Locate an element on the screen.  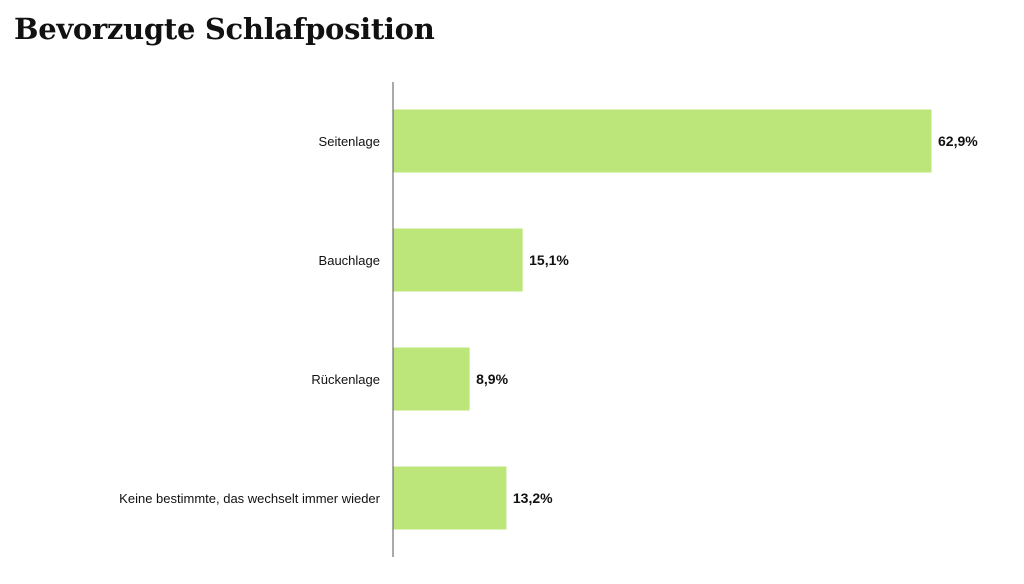
value-label: 62,9% is located at coordinates (958, 141).